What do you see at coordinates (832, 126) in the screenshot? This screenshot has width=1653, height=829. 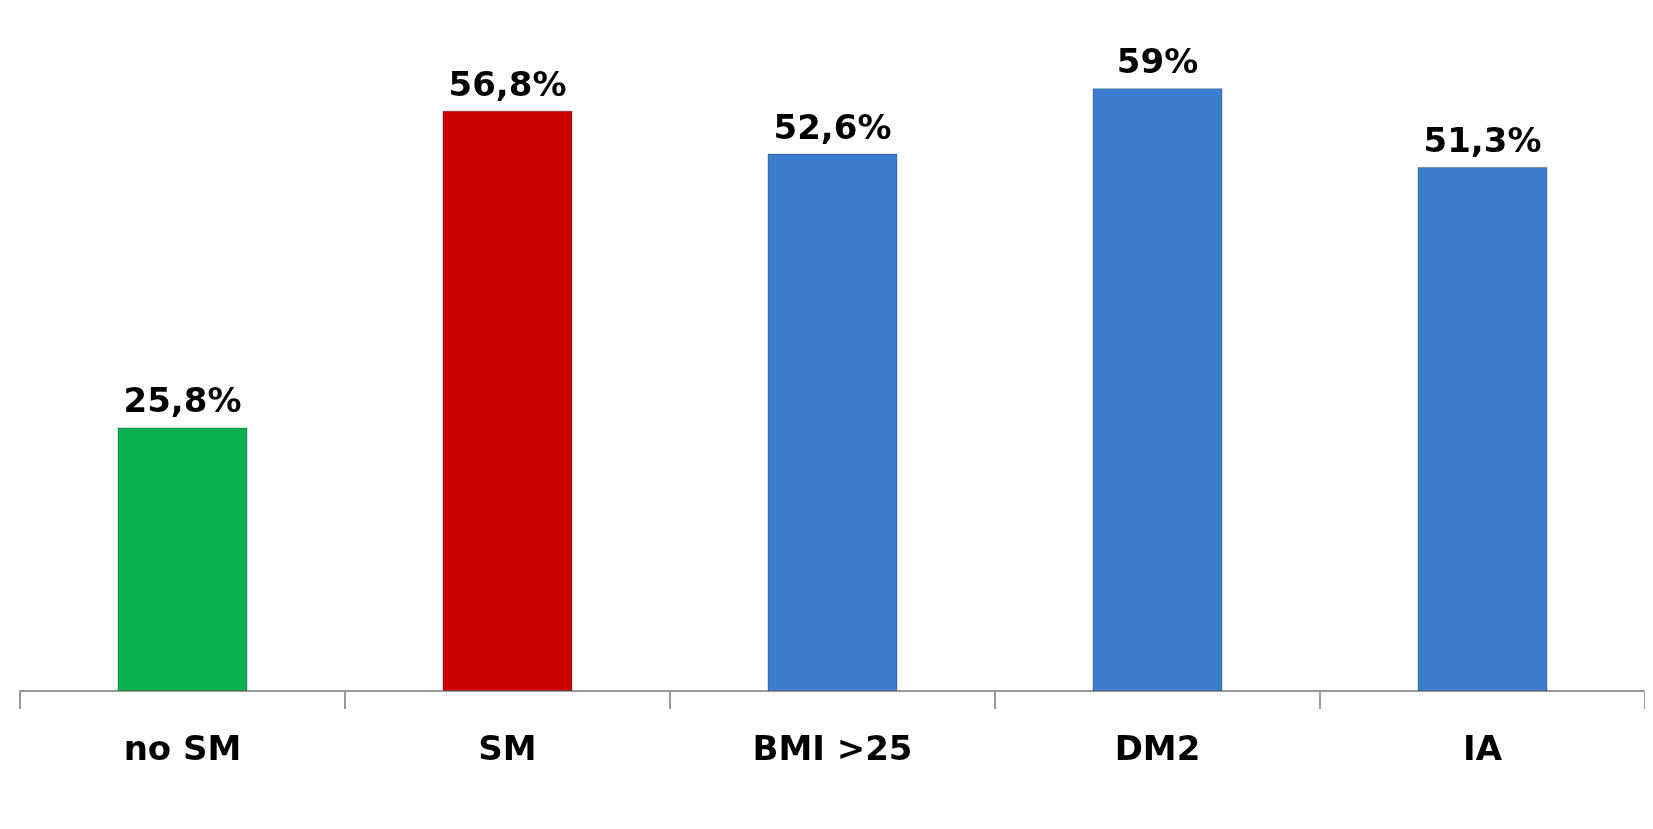 I see `data-label: 52,6%` at bounding box center [832, 126].